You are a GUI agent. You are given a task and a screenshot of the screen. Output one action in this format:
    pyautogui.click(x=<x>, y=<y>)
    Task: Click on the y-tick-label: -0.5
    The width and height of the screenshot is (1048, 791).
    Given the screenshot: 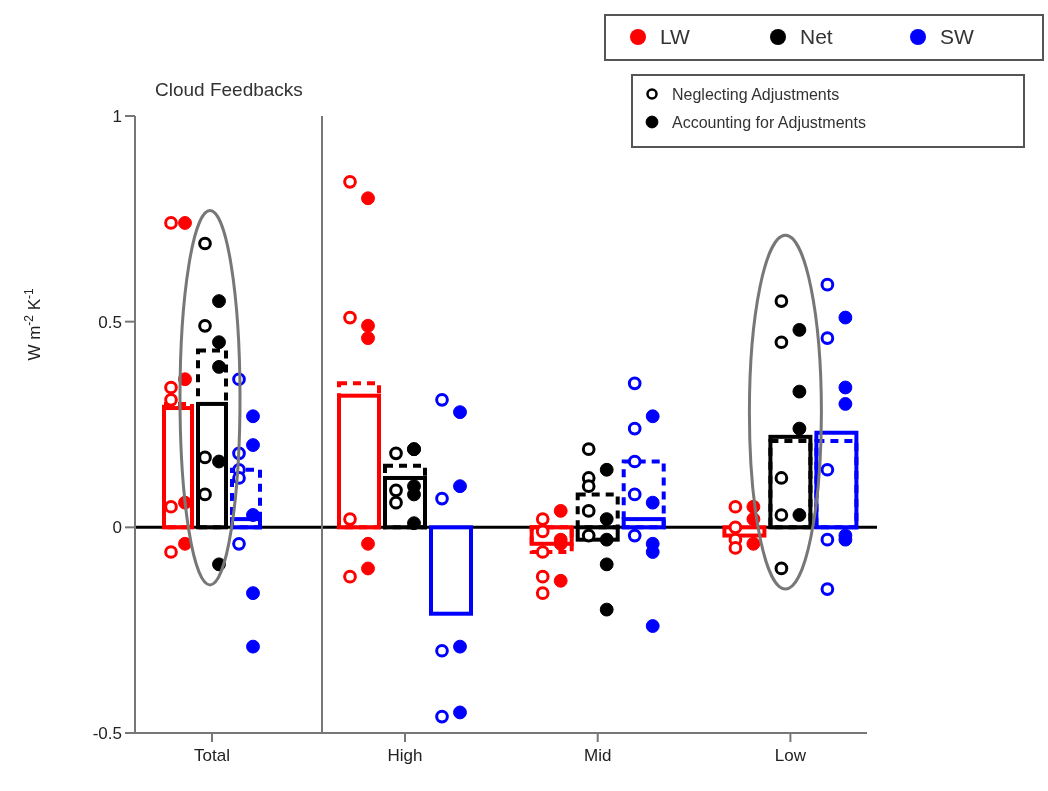 What is the action you would take?
    pyautogui.click(x=107, y=733)
    